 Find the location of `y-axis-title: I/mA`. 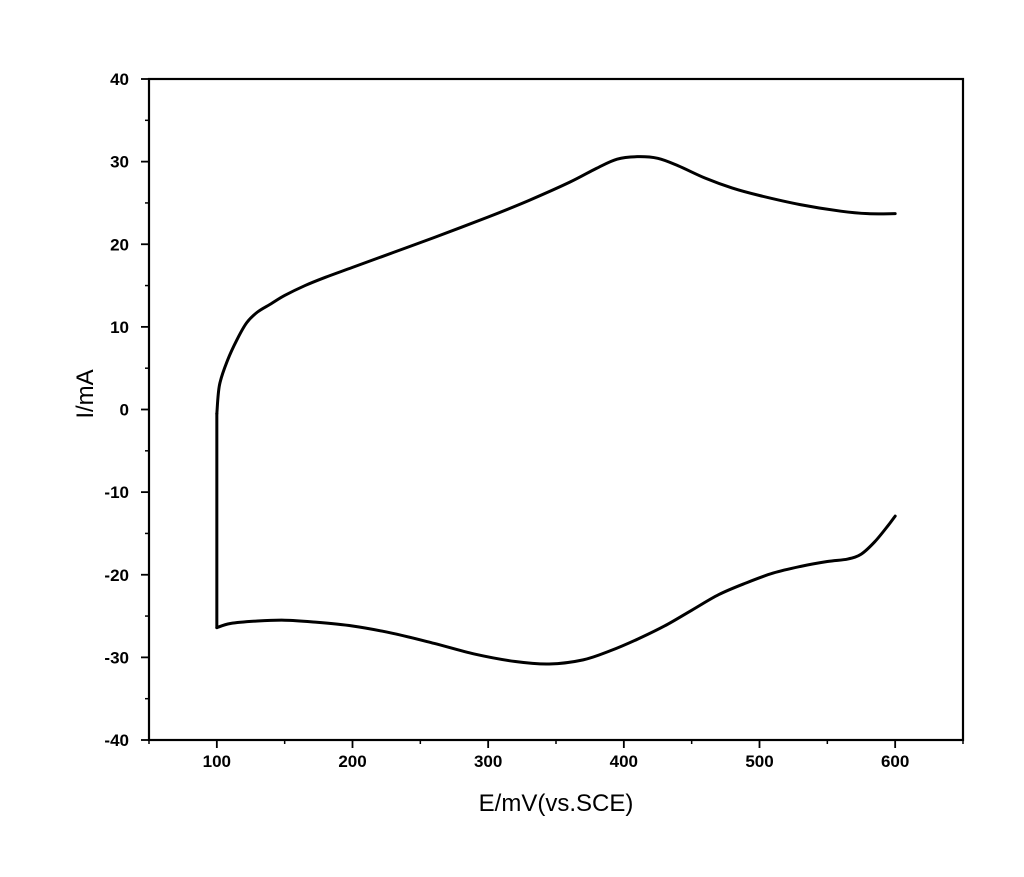

y-axis-title: I/mA is located at coordinates (85, 393).